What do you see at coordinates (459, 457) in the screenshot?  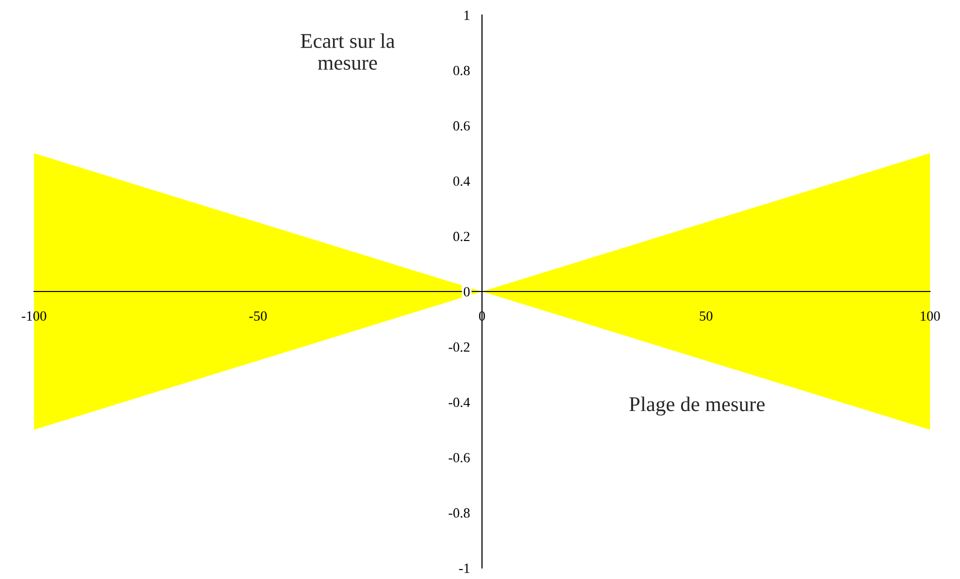 I see `y-tick-label: -0.6` at bounding box center [459, 457].